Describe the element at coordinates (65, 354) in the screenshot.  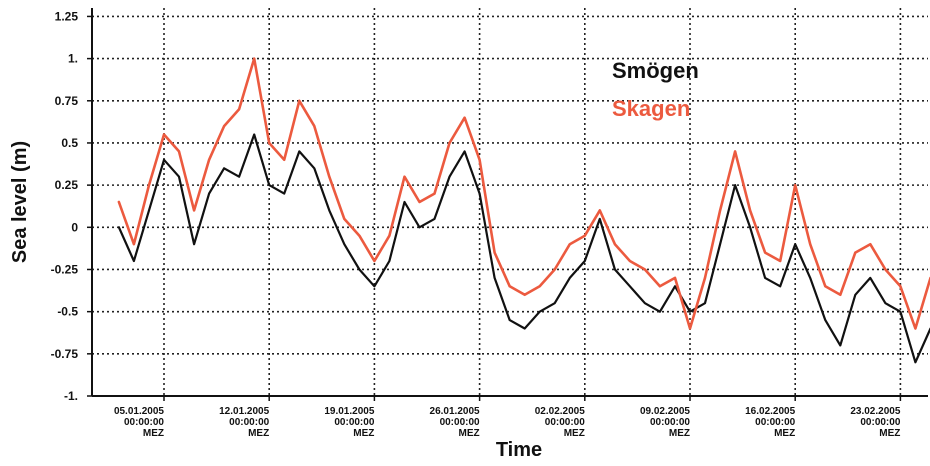
I see `y-tick-label: -0.75` at that location.